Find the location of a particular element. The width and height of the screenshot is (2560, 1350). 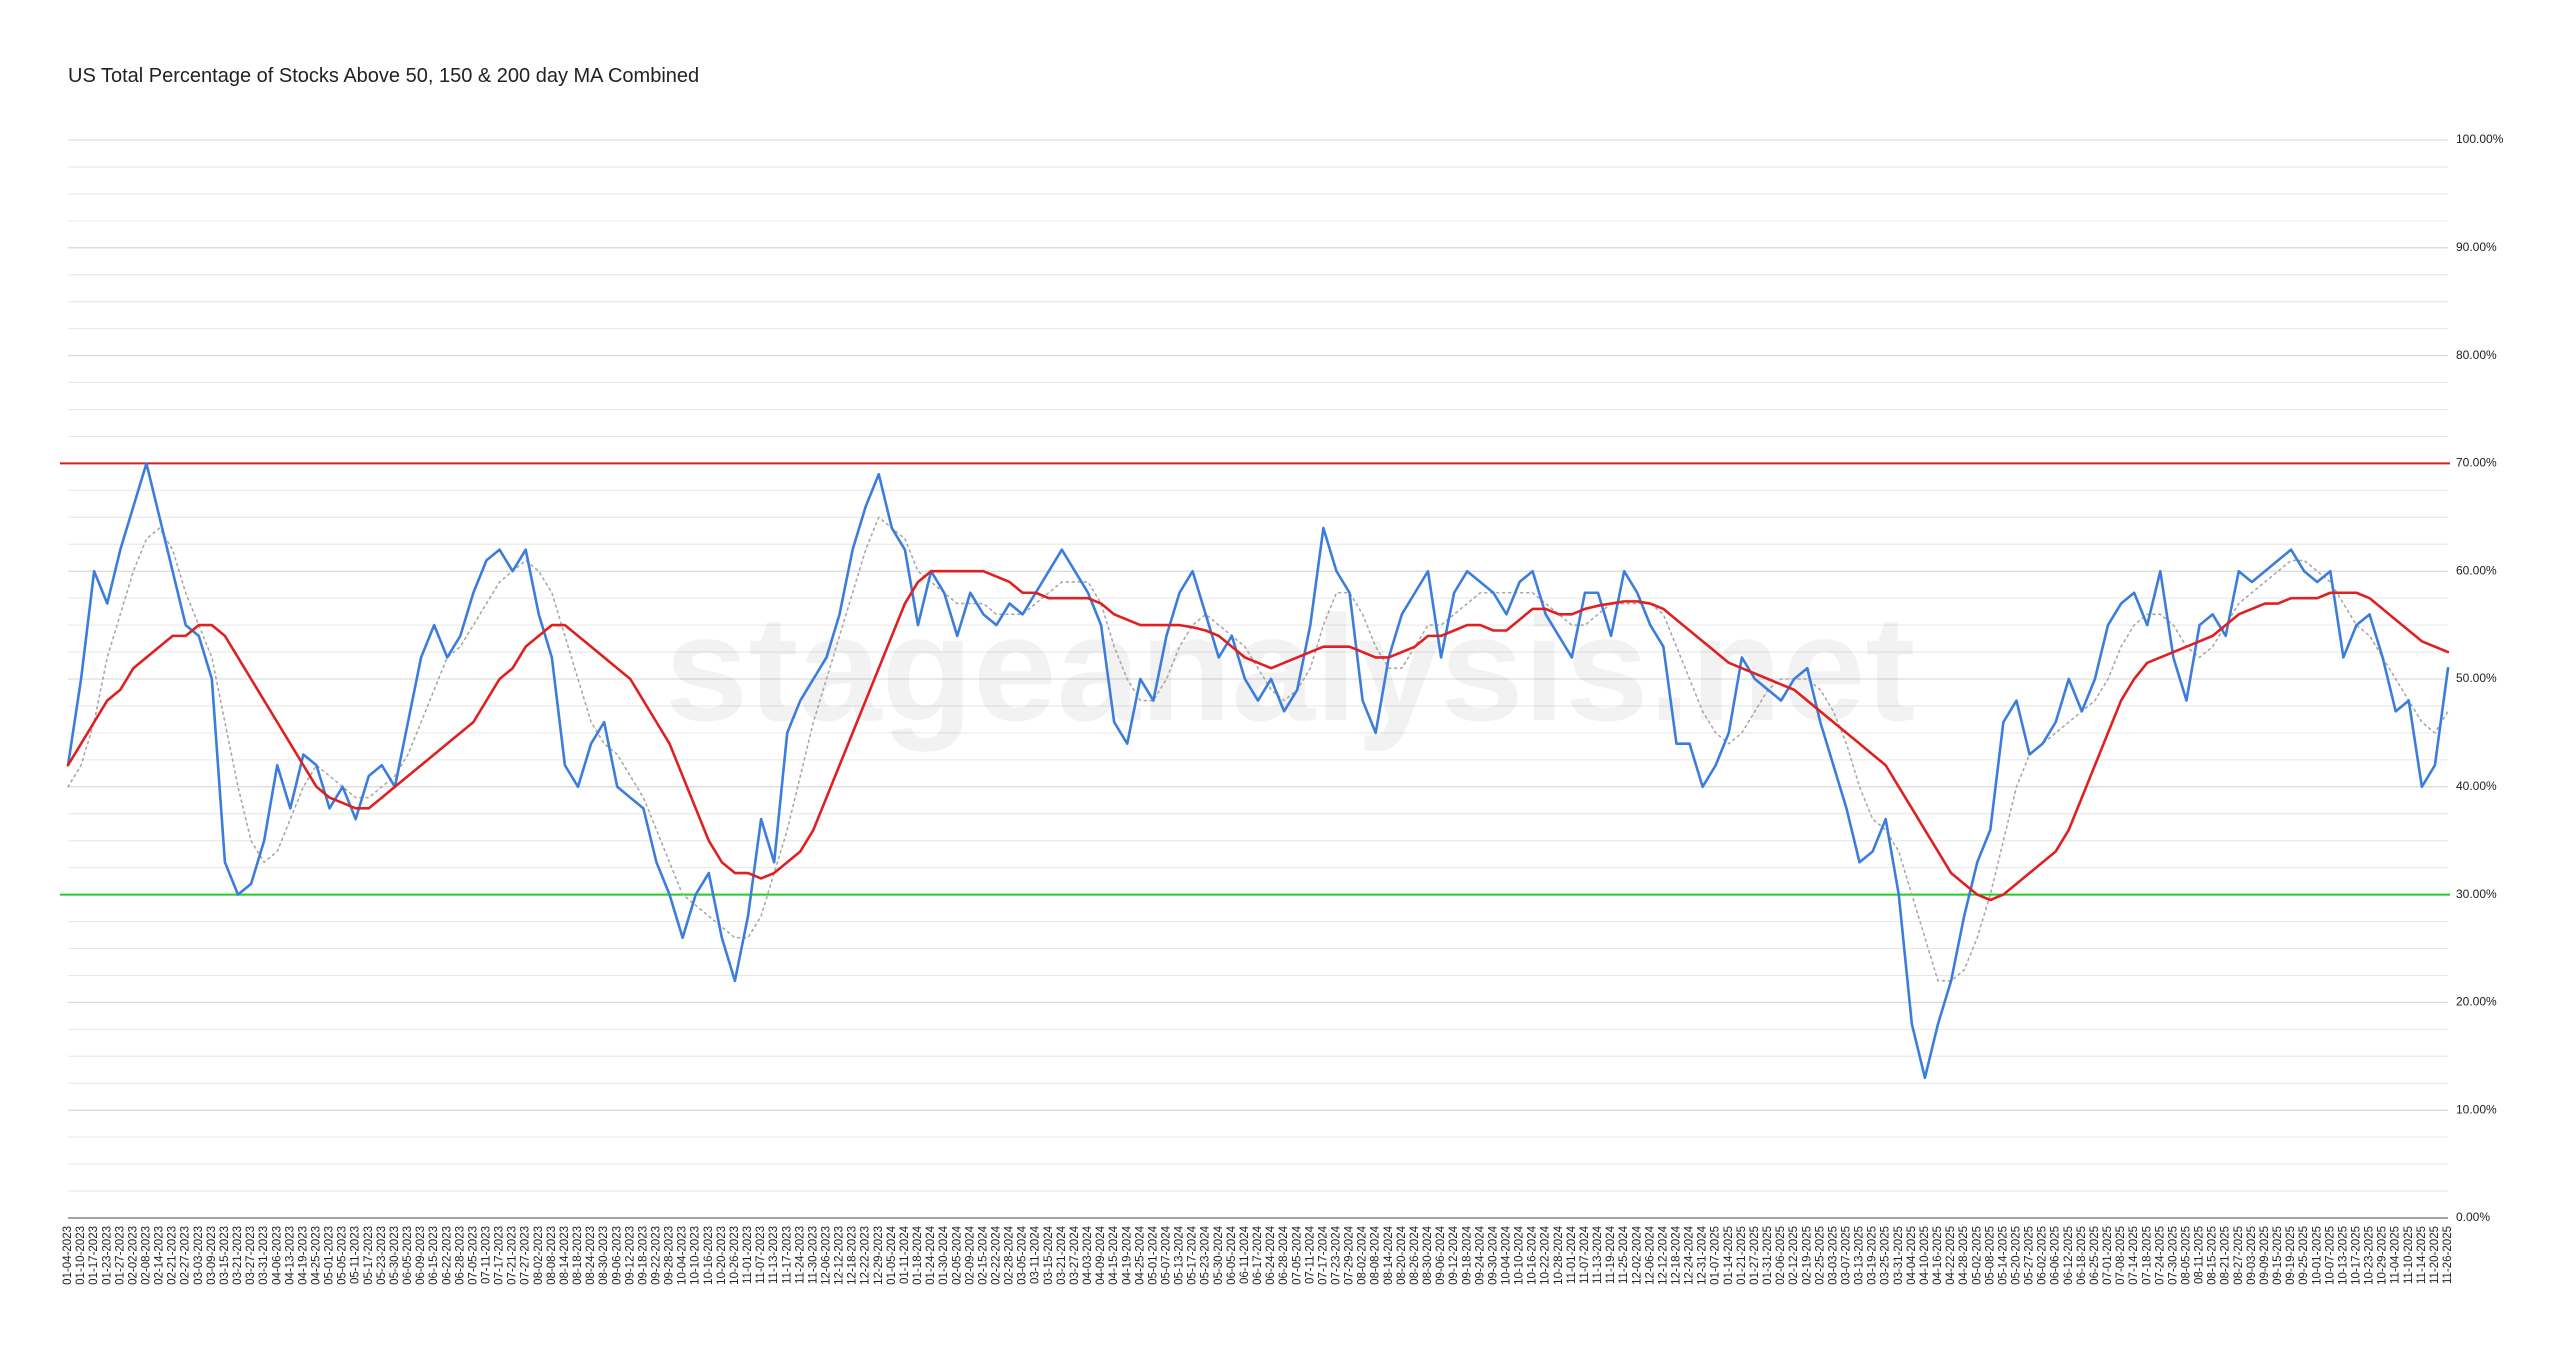

x-tick-label: 05-13-2024 is located at coordinates (1180, 1254).